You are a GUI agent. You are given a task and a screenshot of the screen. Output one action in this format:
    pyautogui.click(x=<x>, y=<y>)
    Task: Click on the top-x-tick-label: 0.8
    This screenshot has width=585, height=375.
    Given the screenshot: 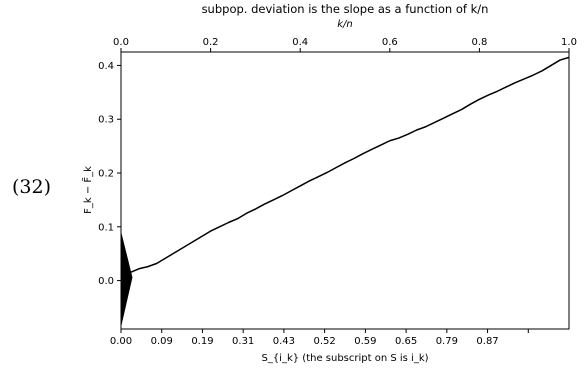 What is the action you would take?
    pyautogui.click(x=479, y=42)
    